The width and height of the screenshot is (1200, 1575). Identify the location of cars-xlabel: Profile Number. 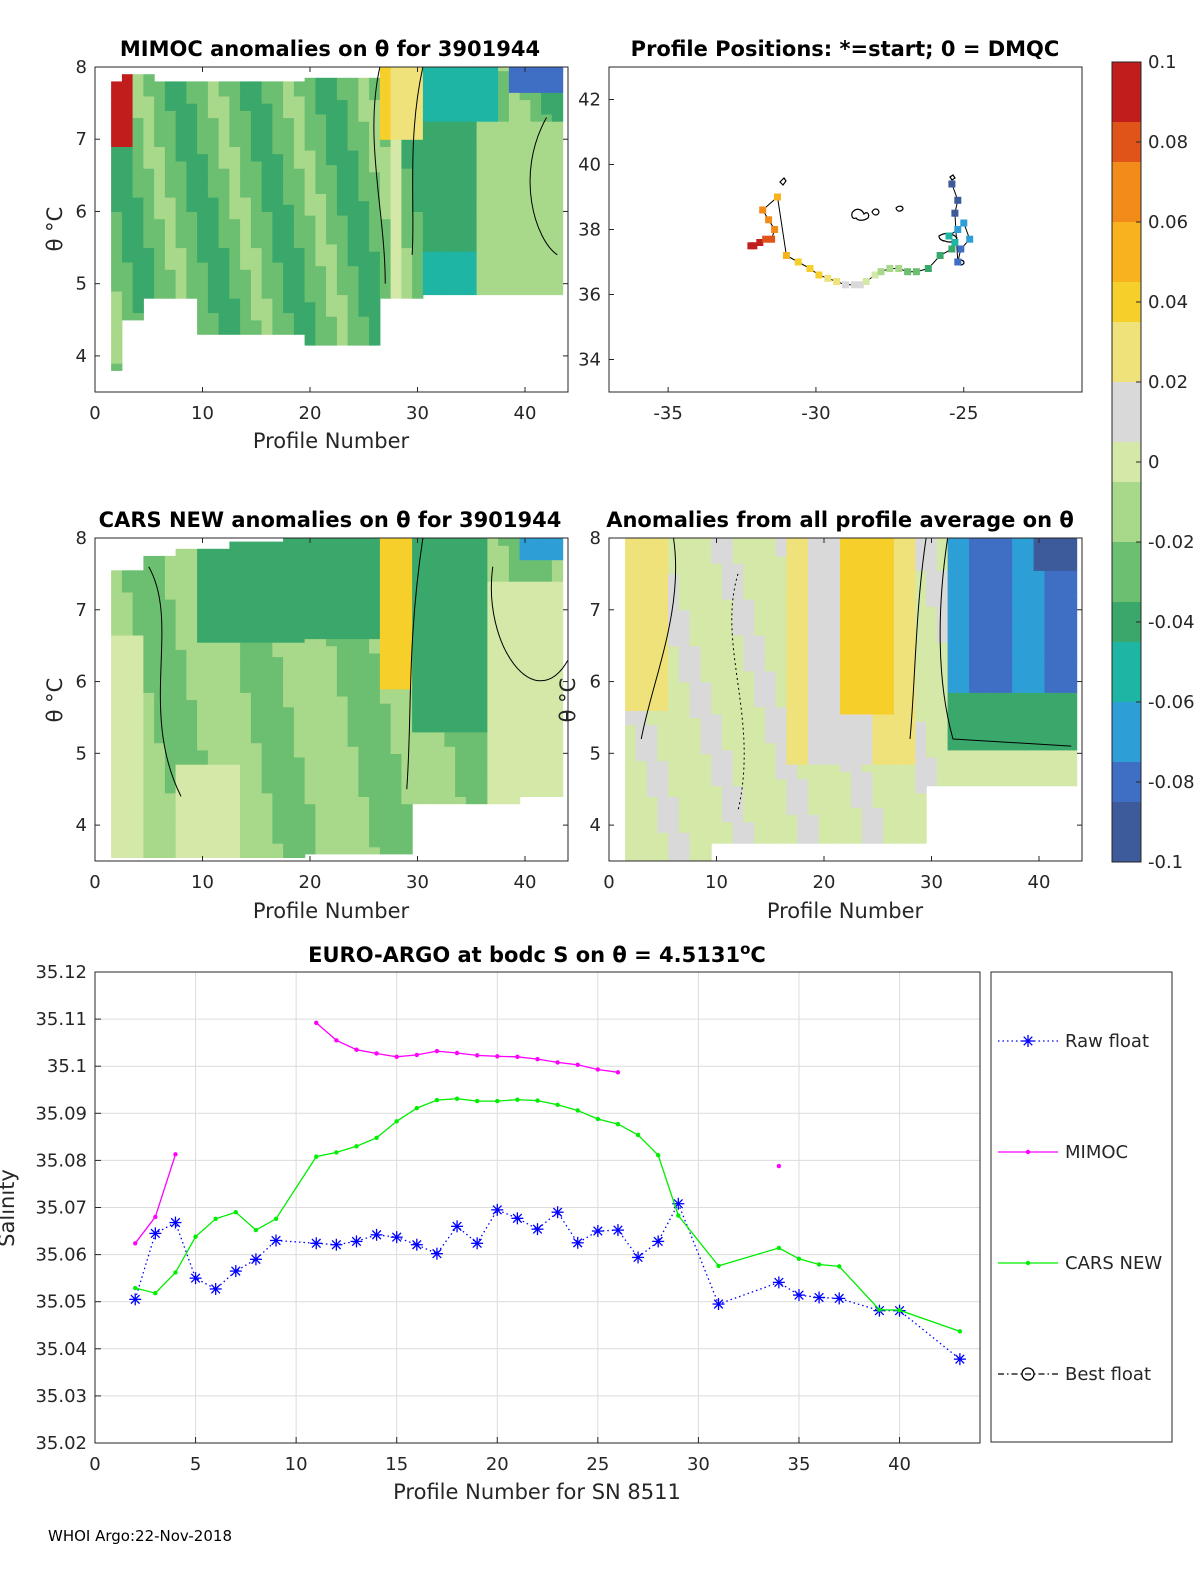
(331, 911).